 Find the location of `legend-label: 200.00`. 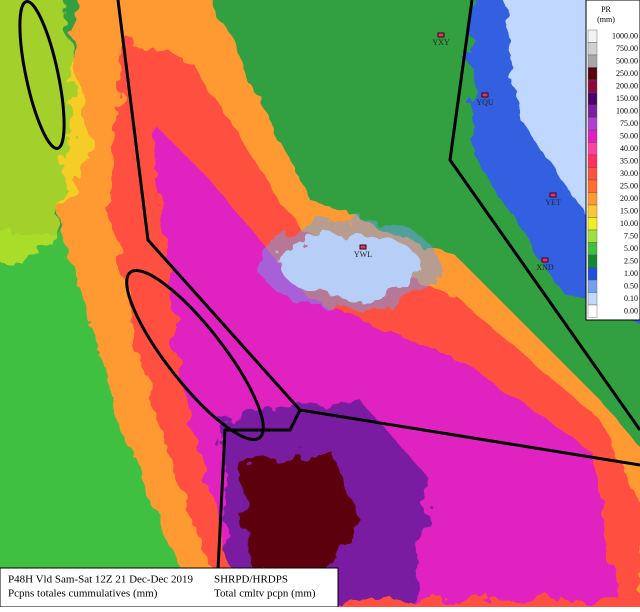

legend-label: 200.00 is located at coordinates (627, 85).